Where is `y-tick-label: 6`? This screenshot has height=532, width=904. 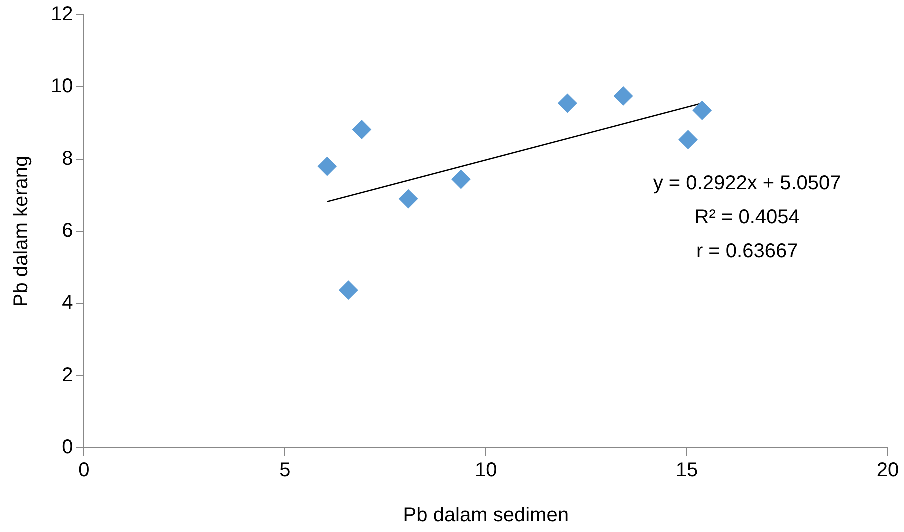 y-tick-label: 6 is located at coordinates (68, 231).